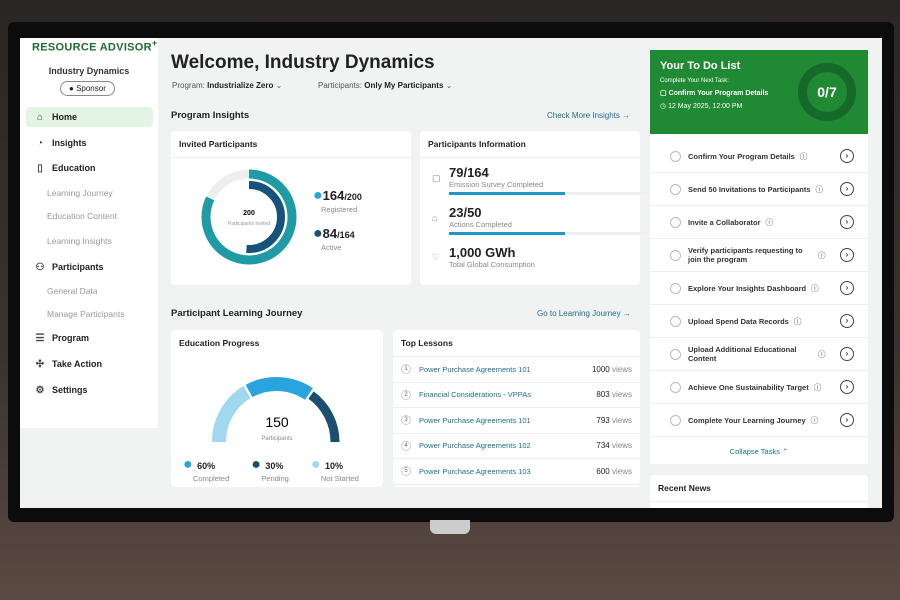  I want to click on next-task-date: ◷ 12 May 2025, 12:00 PM, so click(701, 106).